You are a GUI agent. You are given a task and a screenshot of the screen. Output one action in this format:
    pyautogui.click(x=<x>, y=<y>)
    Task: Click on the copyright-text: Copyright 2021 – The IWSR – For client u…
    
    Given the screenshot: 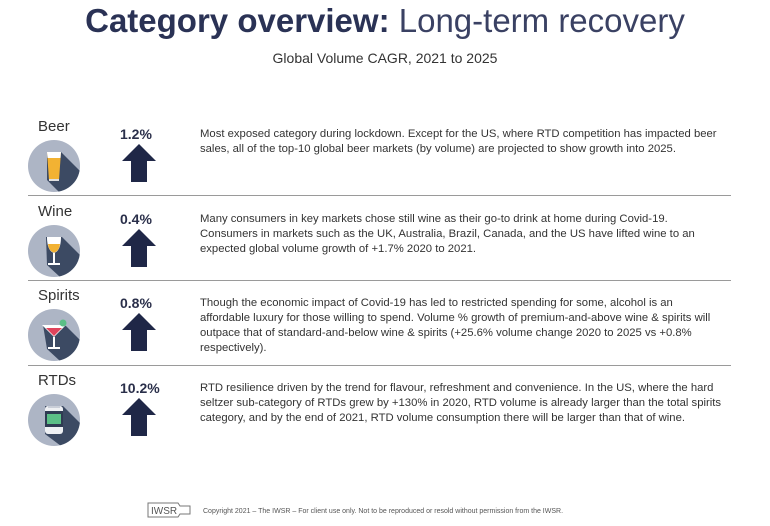 What is the action you would take?
    pyautogui.click(x=383, y=511)
    